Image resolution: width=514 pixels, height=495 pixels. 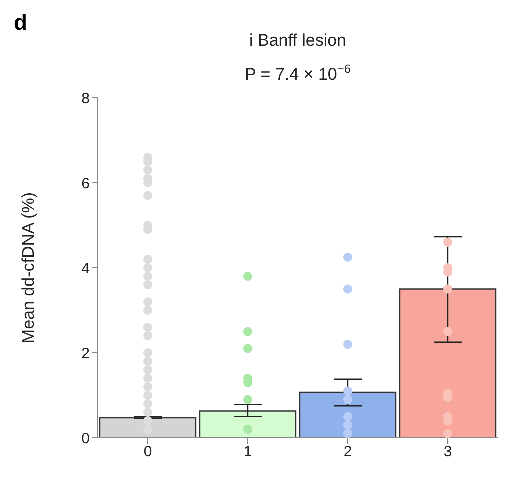 What do you see at coordinates (86, 183) in the screenshot?
I see `y-tick-label: 6` at bounding box center [86, 183].